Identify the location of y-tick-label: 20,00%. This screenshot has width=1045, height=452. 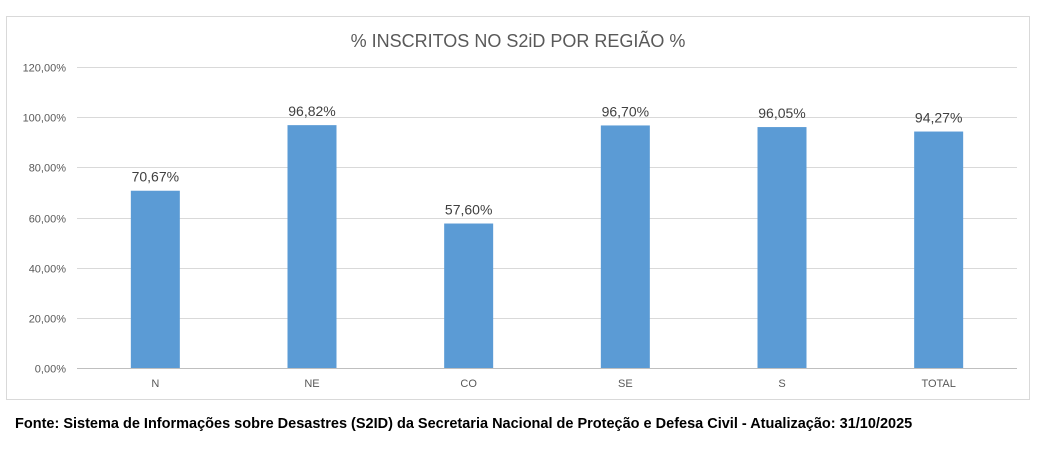
(48, 320).